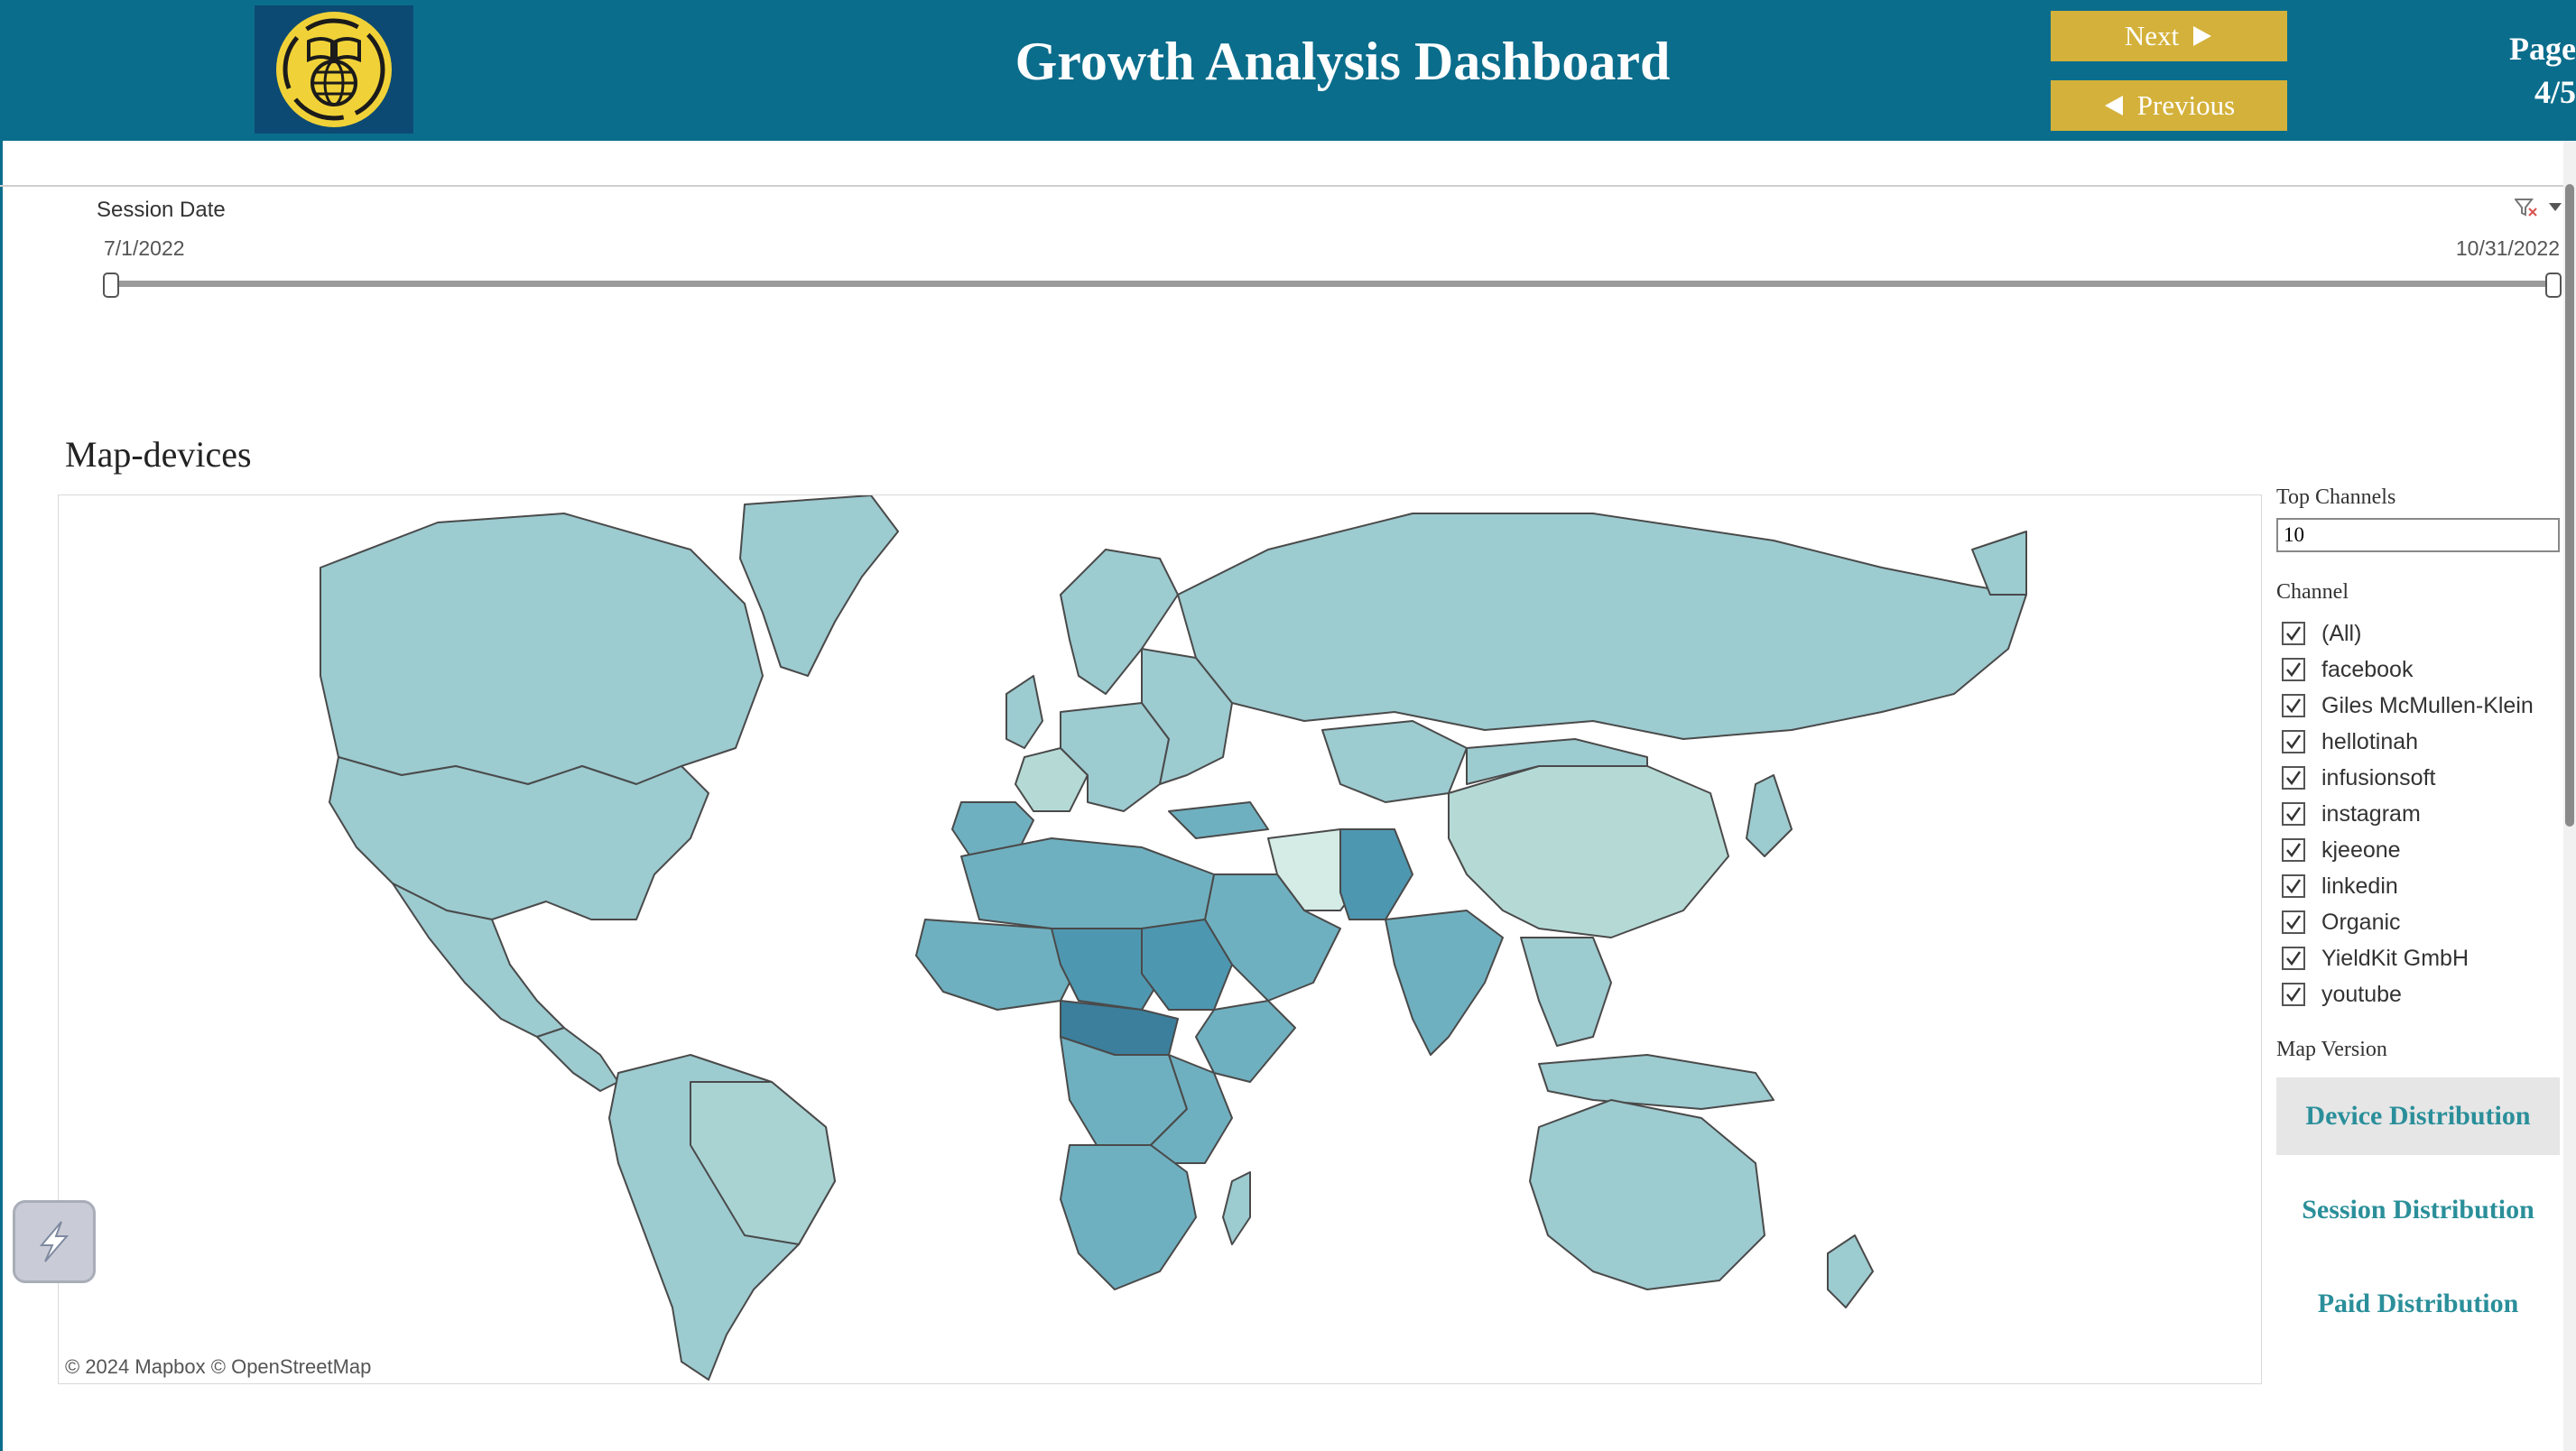 This screenshot has width=2576, height=1451. I want to click on date-start-value: 7/1/2022, so click(144, 248).